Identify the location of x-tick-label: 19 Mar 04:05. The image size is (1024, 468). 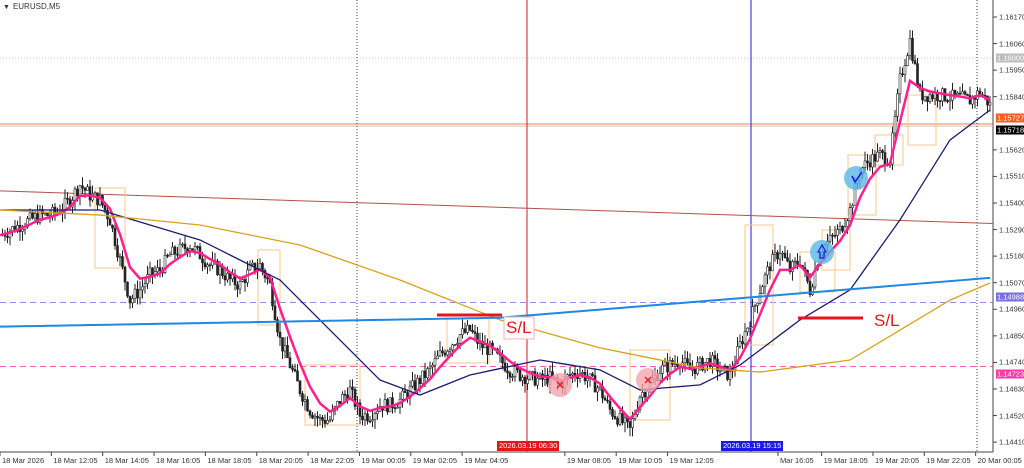
(486, 460).